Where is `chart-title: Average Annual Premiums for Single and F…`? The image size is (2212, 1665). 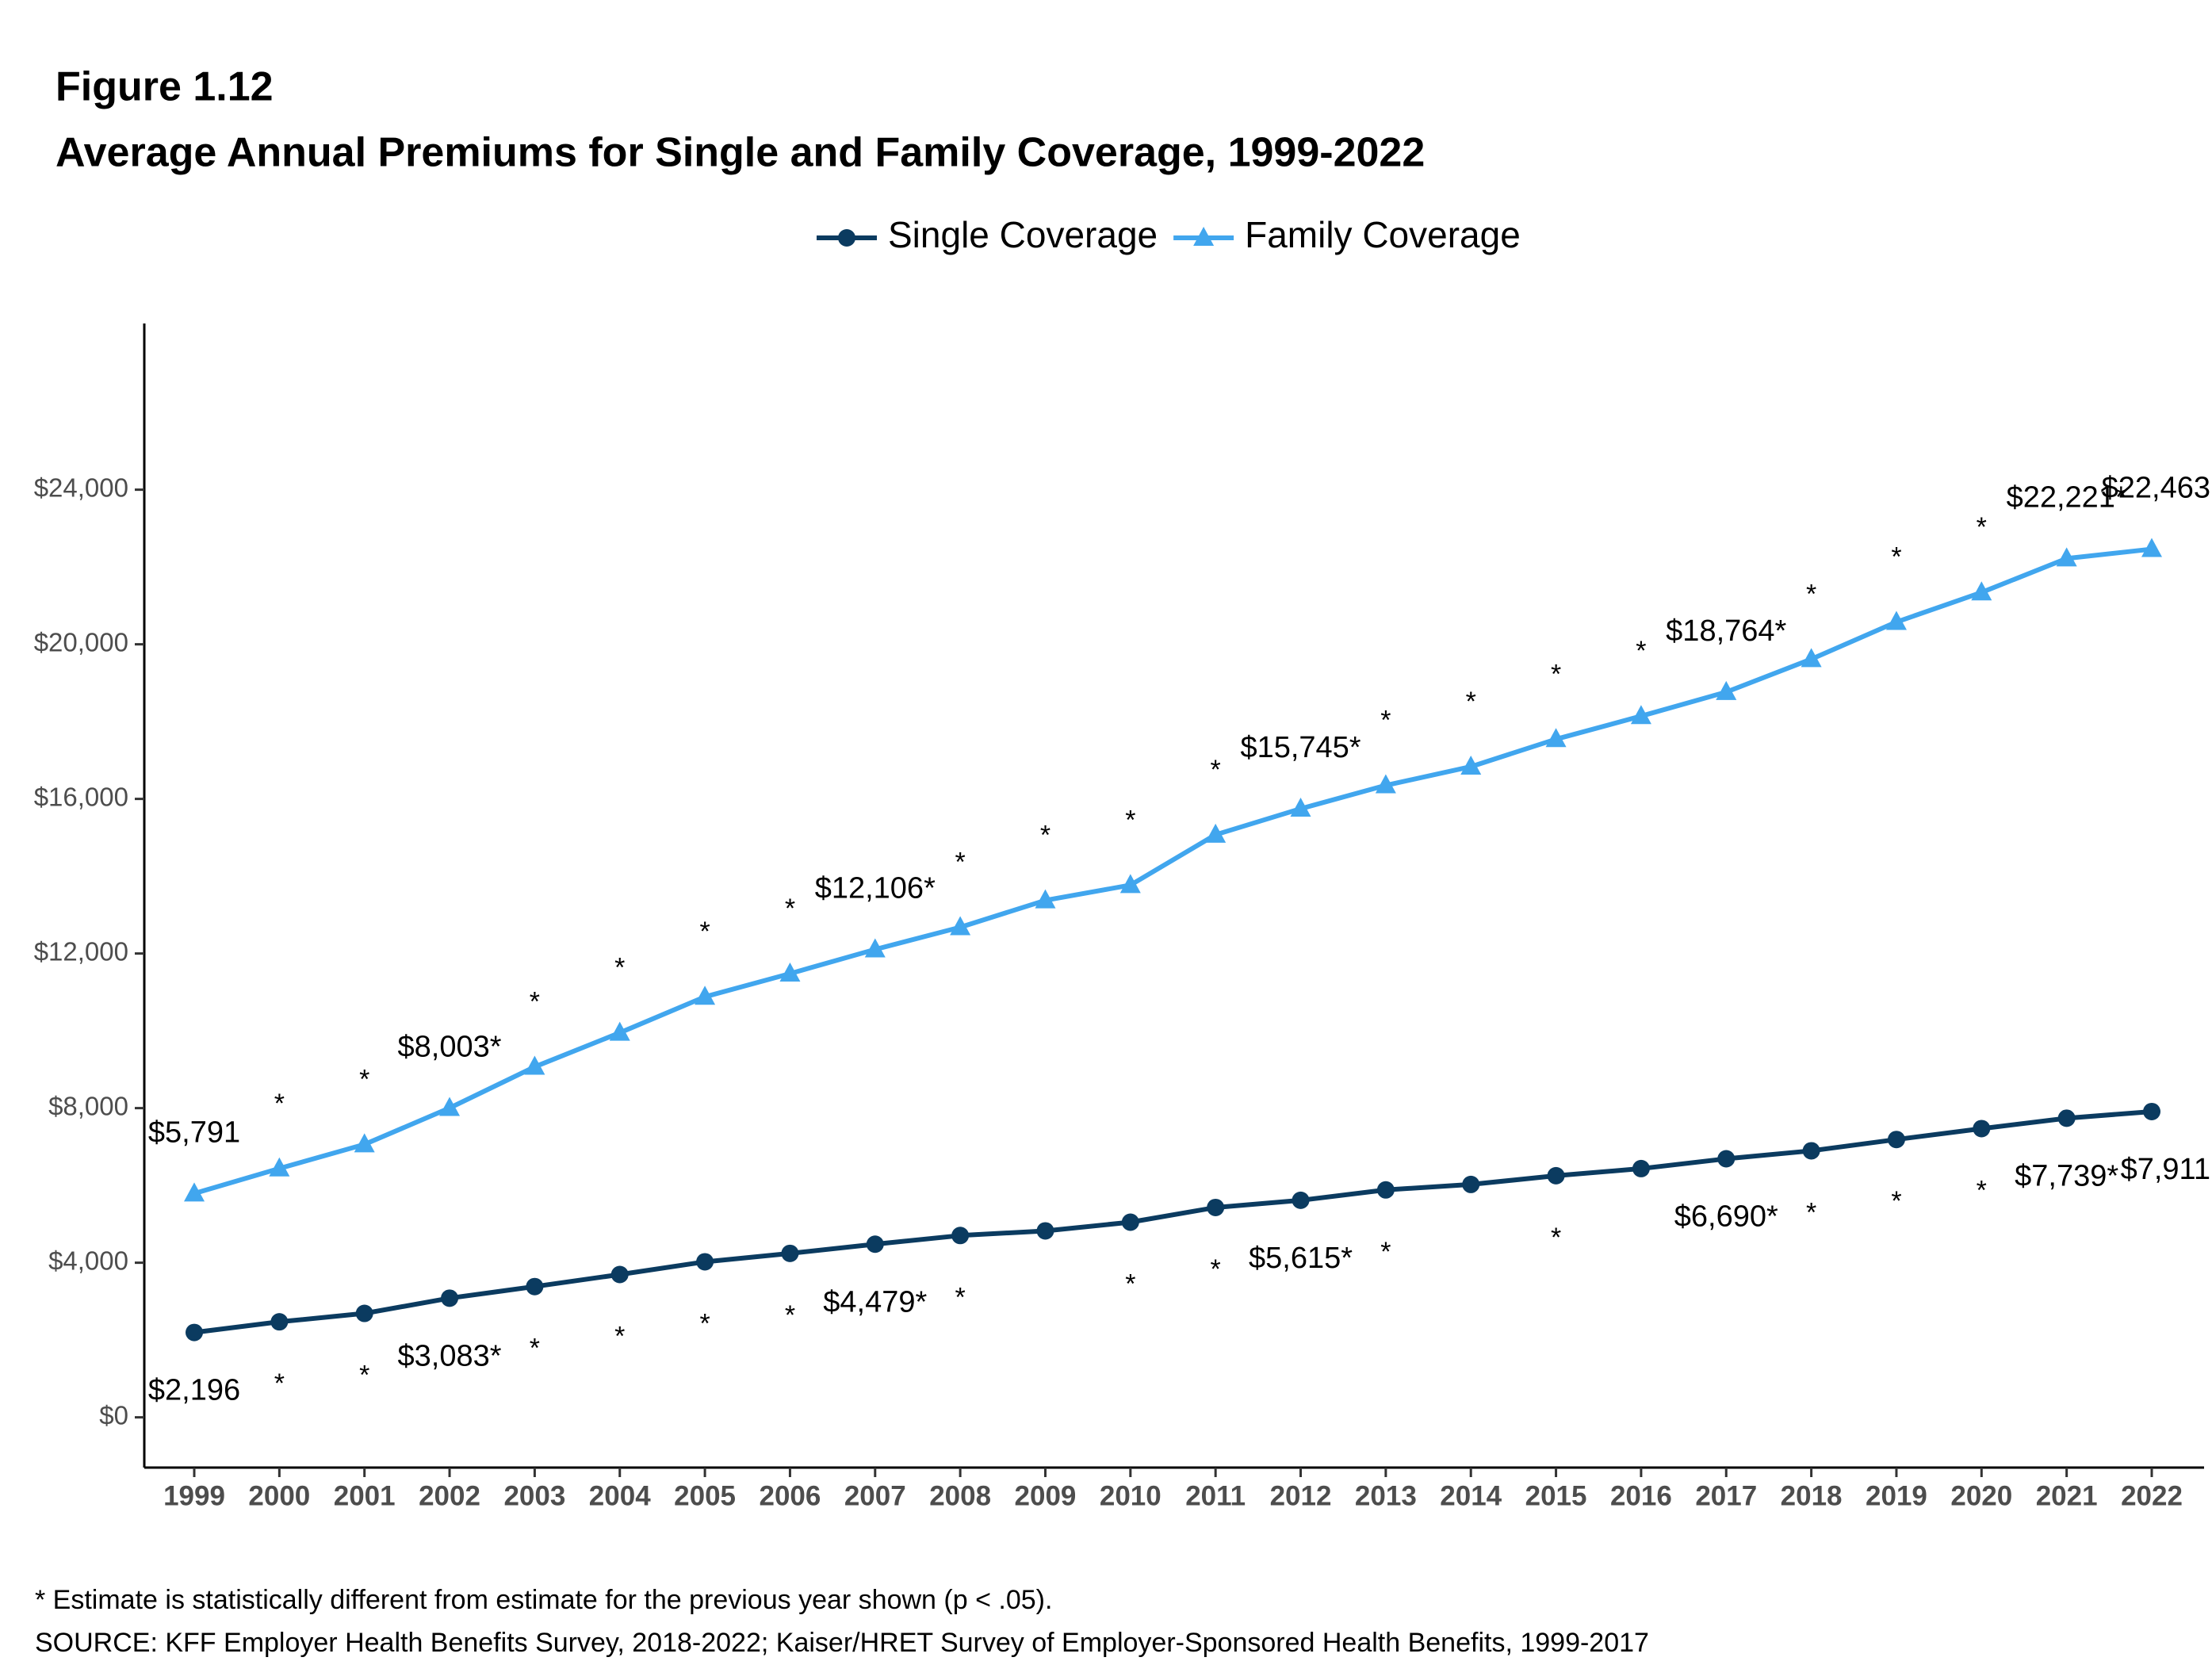 chart-title: Average Annual Premiums for Single and F… is located at coordinates (740, 153).